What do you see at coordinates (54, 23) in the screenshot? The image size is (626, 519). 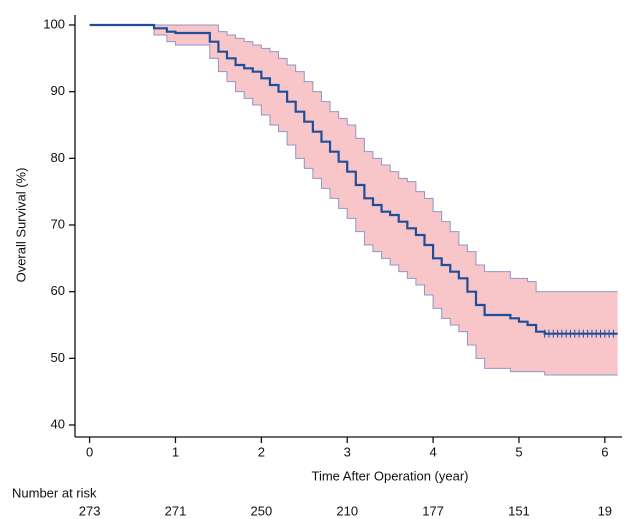 I see `y-tick-label: 100` at bounding box center [54, 23].